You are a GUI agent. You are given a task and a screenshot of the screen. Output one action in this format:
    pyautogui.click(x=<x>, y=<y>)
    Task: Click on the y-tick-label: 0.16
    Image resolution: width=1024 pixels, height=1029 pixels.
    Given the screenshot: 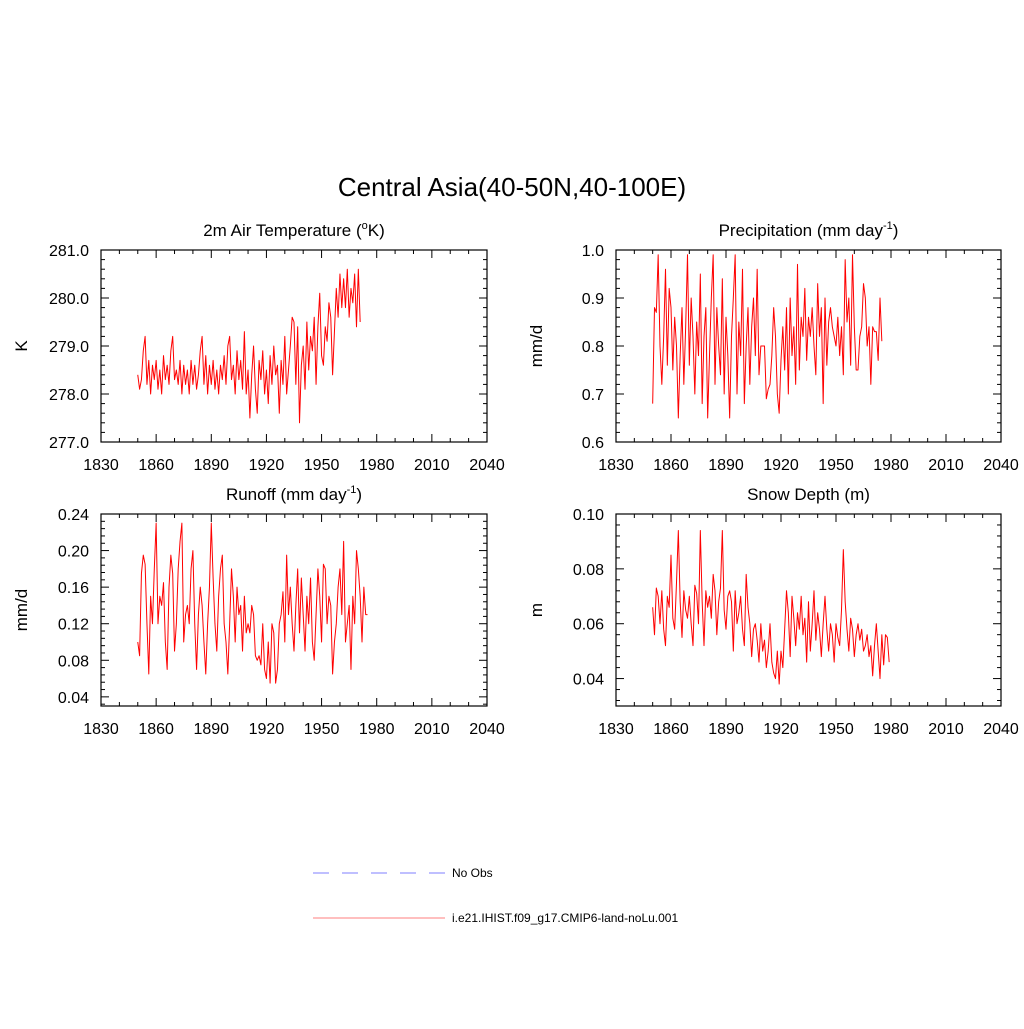 What is the action you would take?
    pyautogui.click(x=73, y=588)
    